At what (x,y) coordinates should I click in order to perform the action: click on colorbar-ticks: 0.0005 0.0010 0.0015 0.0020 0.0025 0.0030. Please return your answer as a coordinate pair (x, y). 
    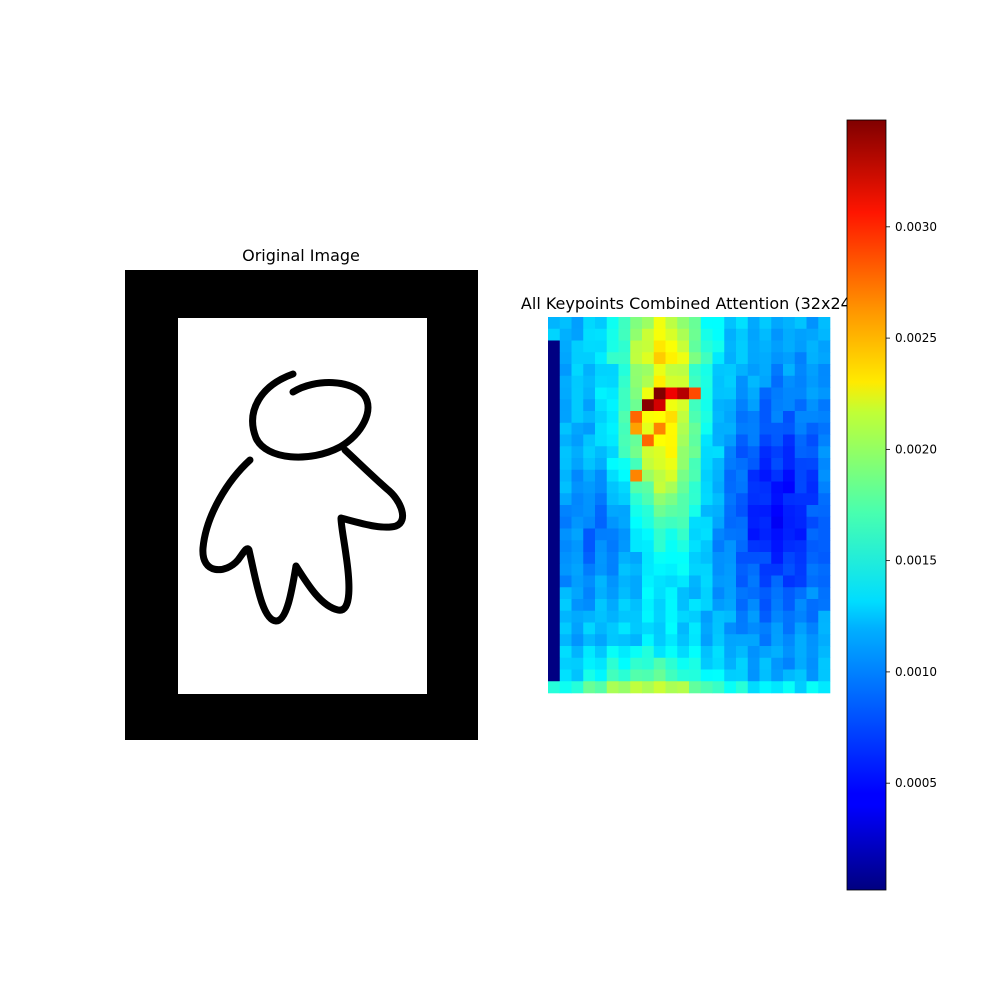
    Looking at the image, I should click on (911, 505).